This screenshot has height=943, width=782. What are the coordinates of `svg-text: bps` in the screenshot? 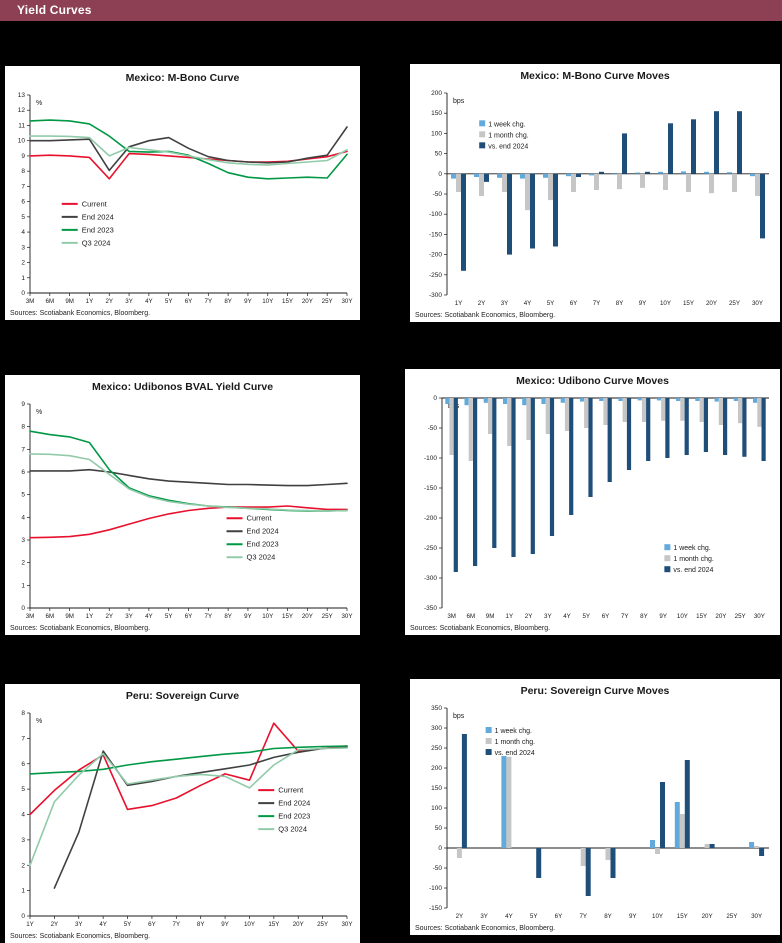 It's located at (459, 716).